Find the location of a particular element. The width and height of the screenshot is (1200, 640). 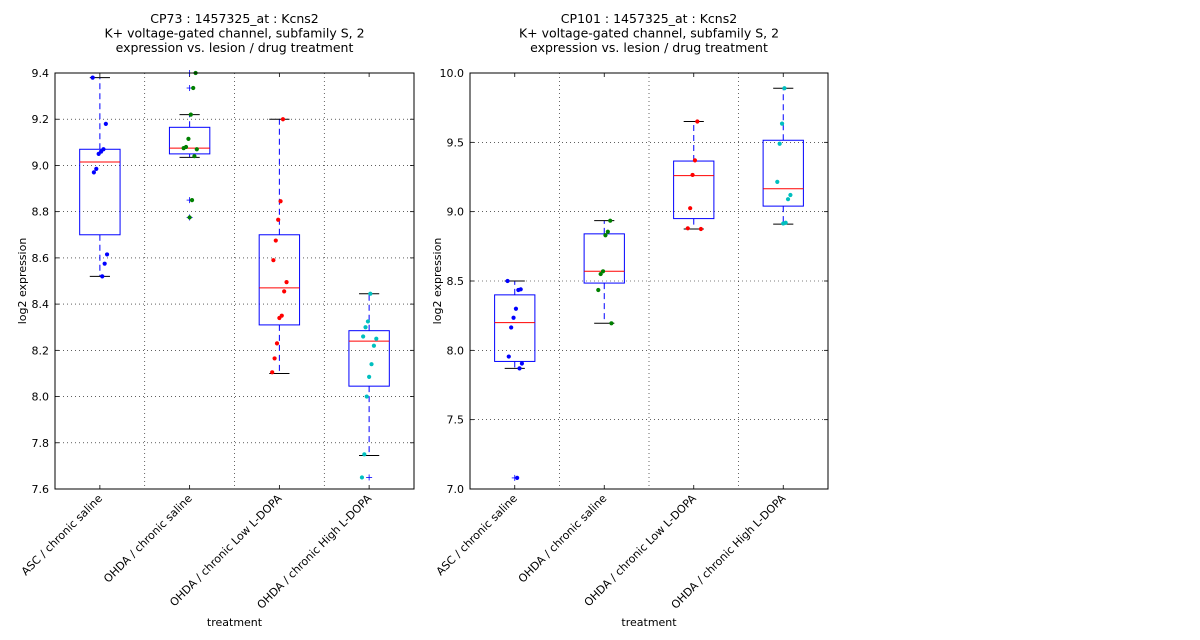

y-tick-label: 8.6 is located at coordinates (41, 258).